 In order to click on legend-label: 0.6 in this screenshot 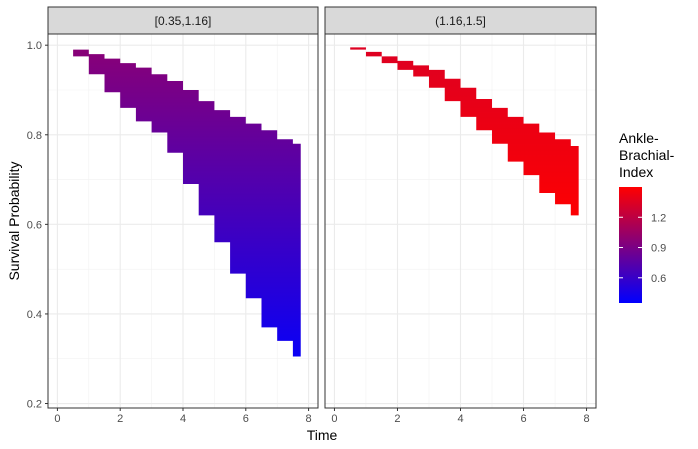, I will do `click(658, 279)`.